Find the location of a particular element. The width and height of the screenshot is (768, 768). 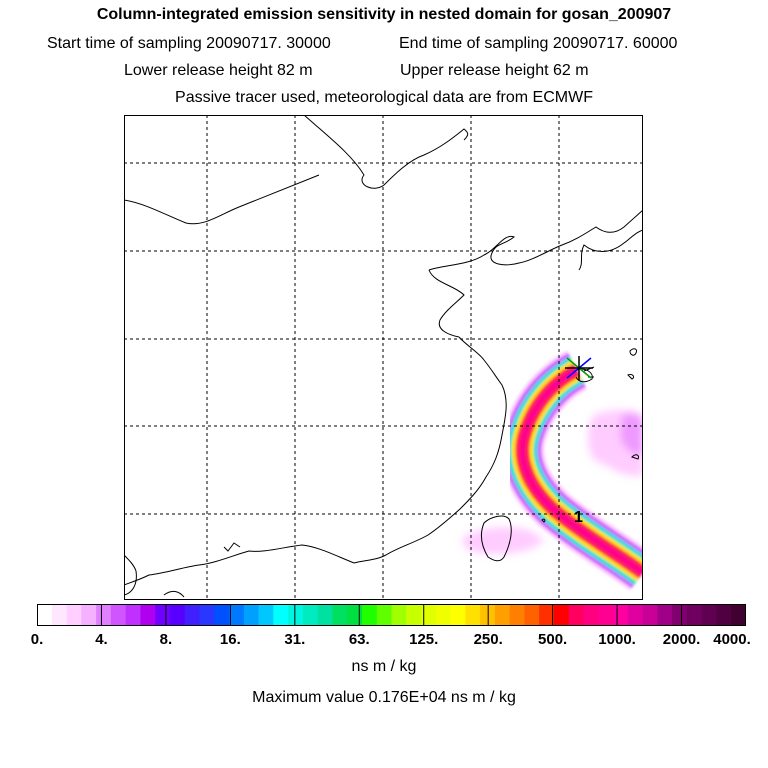

maximum-value-text: Maximum value 0.176E+04 ns m / kg is located at coordinates (384, 697).